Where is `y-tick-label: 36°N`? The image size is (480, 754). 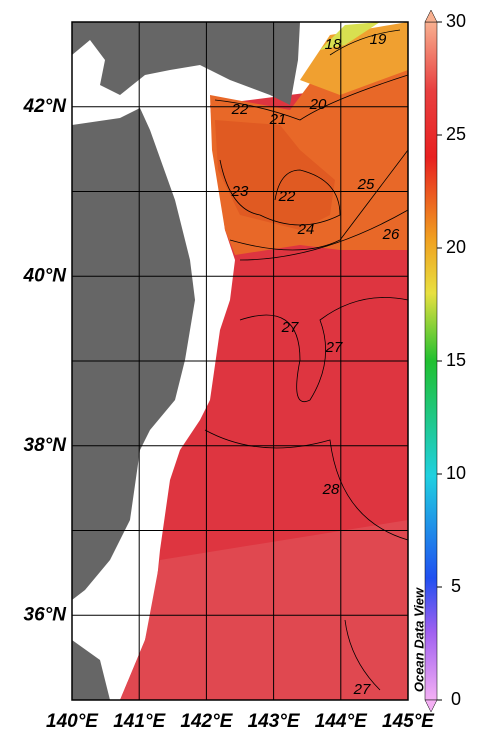 y-tick-label: 36°N is located at coordinates (46, 614).